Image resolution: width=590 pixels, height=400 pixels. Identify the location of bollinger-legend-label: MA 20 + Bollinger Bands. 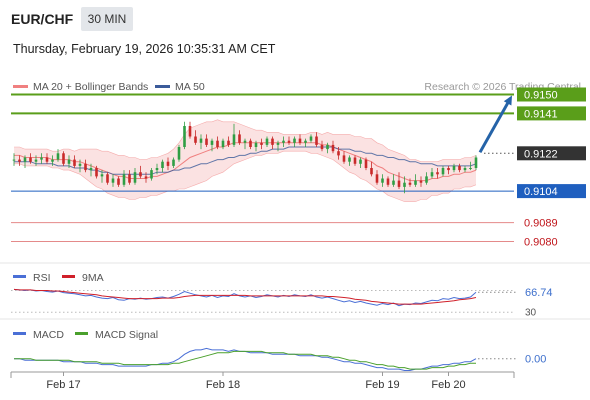
(90, 87).